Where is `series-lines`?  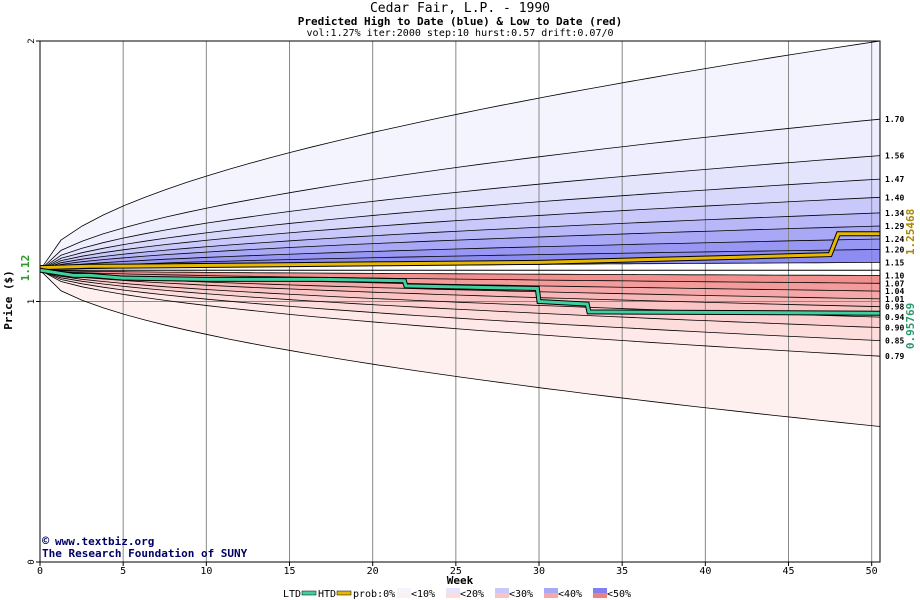
series-lines is located at coordinates (460, 273).